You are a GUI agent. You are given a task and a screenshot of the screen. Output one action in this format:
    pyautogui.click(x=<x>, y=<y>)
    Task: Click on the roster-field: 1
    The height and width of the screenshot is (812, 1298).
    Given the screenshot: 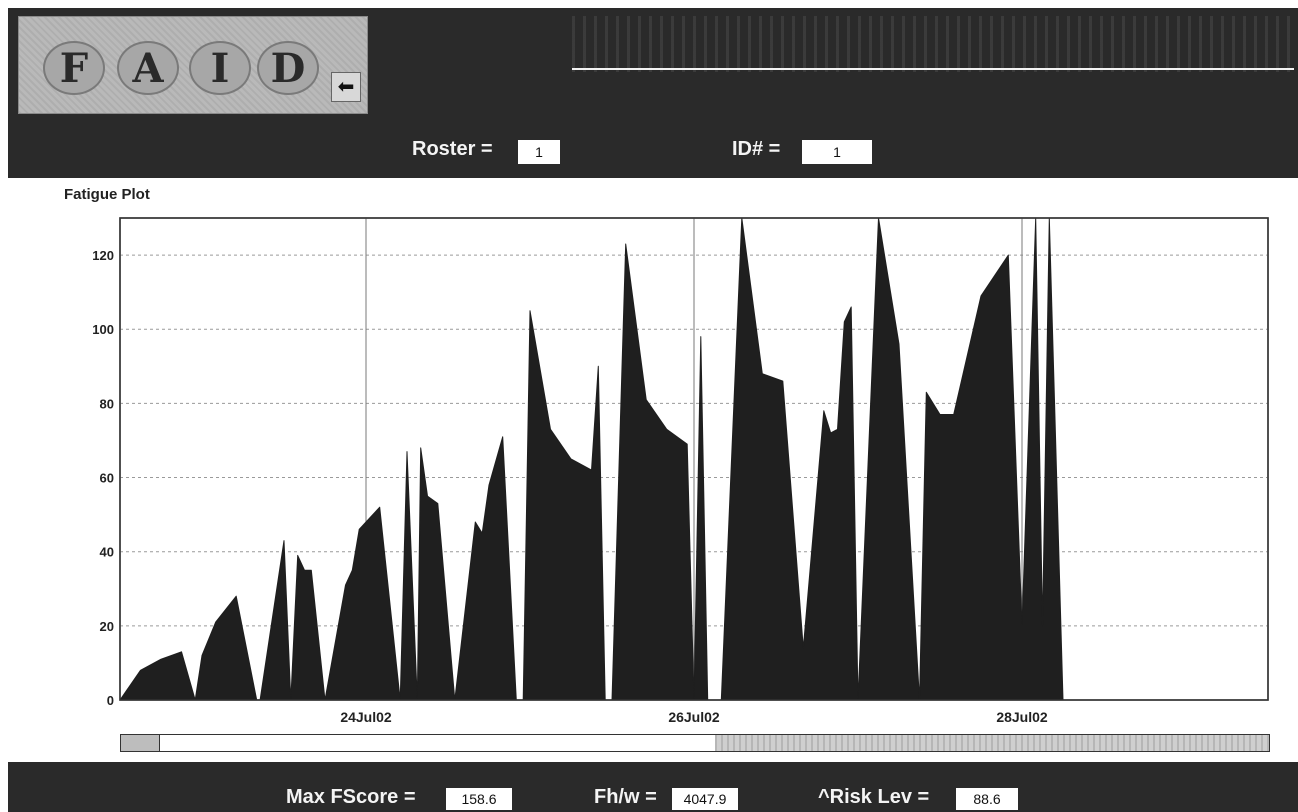 What is the action you would take?
    pyautogui.click(x=539, y=152)
    